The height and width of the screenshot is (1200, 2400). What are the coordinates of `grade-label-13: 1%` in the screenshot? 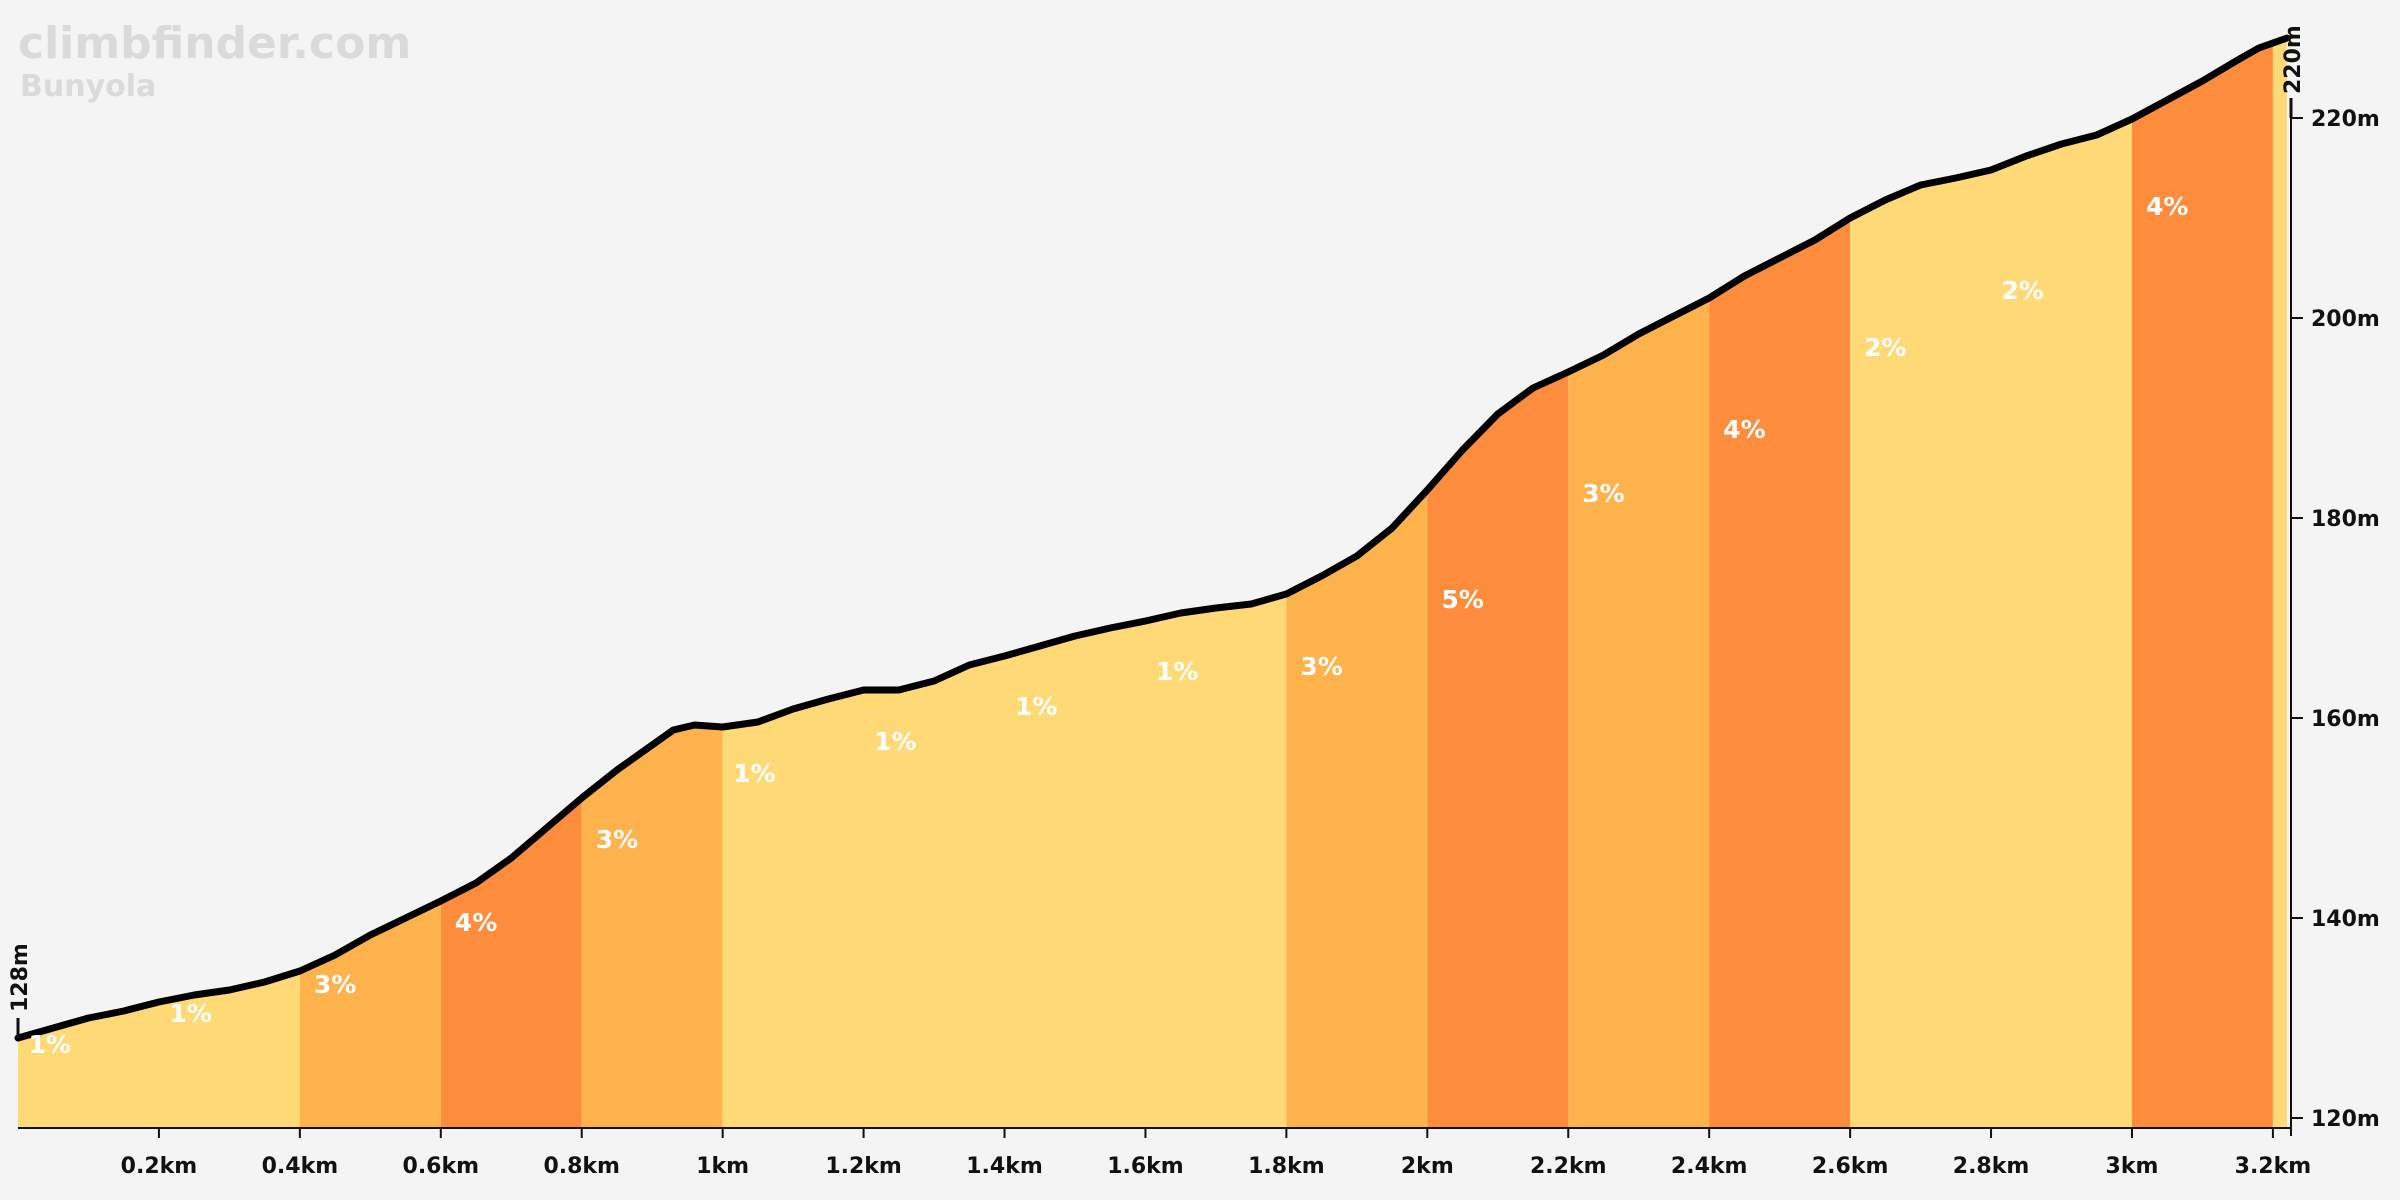 It's located at (1036, 706).